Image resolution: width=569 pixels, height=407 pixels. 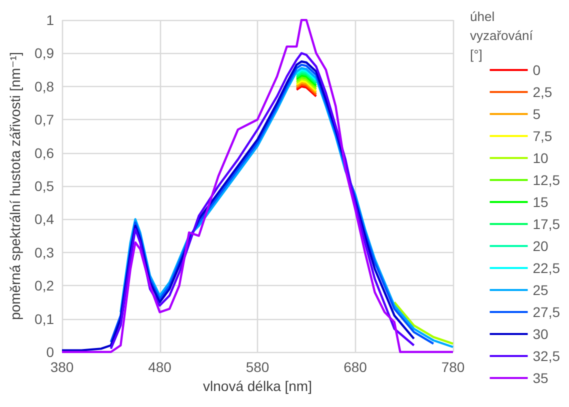 I want to click on legend-label: 10, so click(x=540, y=158).